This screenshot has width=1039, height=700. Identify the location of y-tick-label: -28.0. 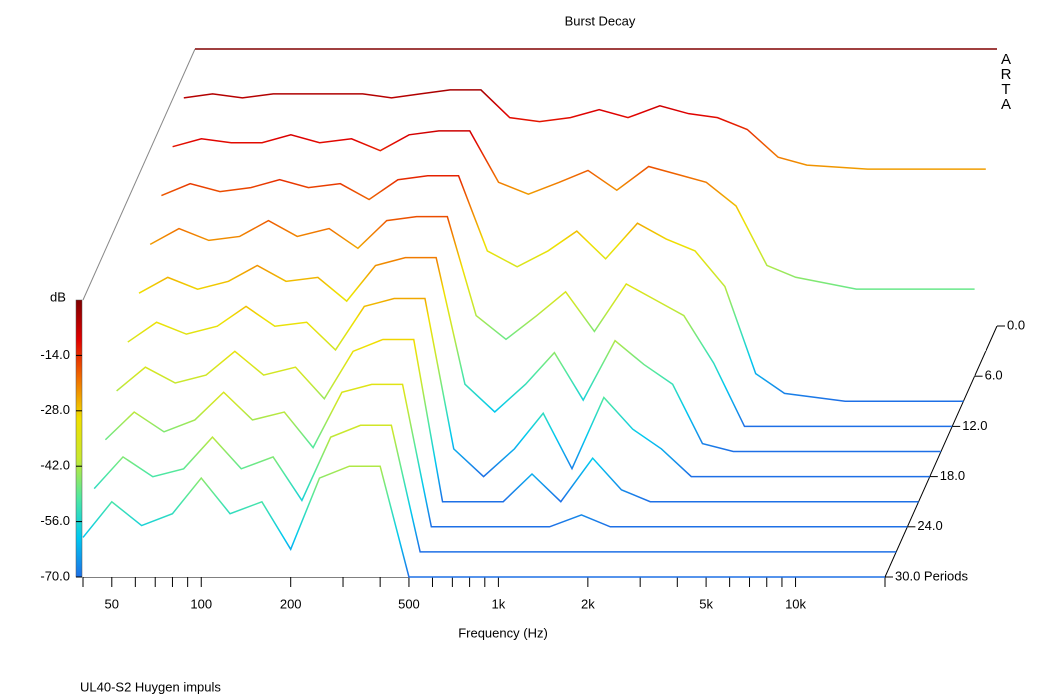
(55, 409).